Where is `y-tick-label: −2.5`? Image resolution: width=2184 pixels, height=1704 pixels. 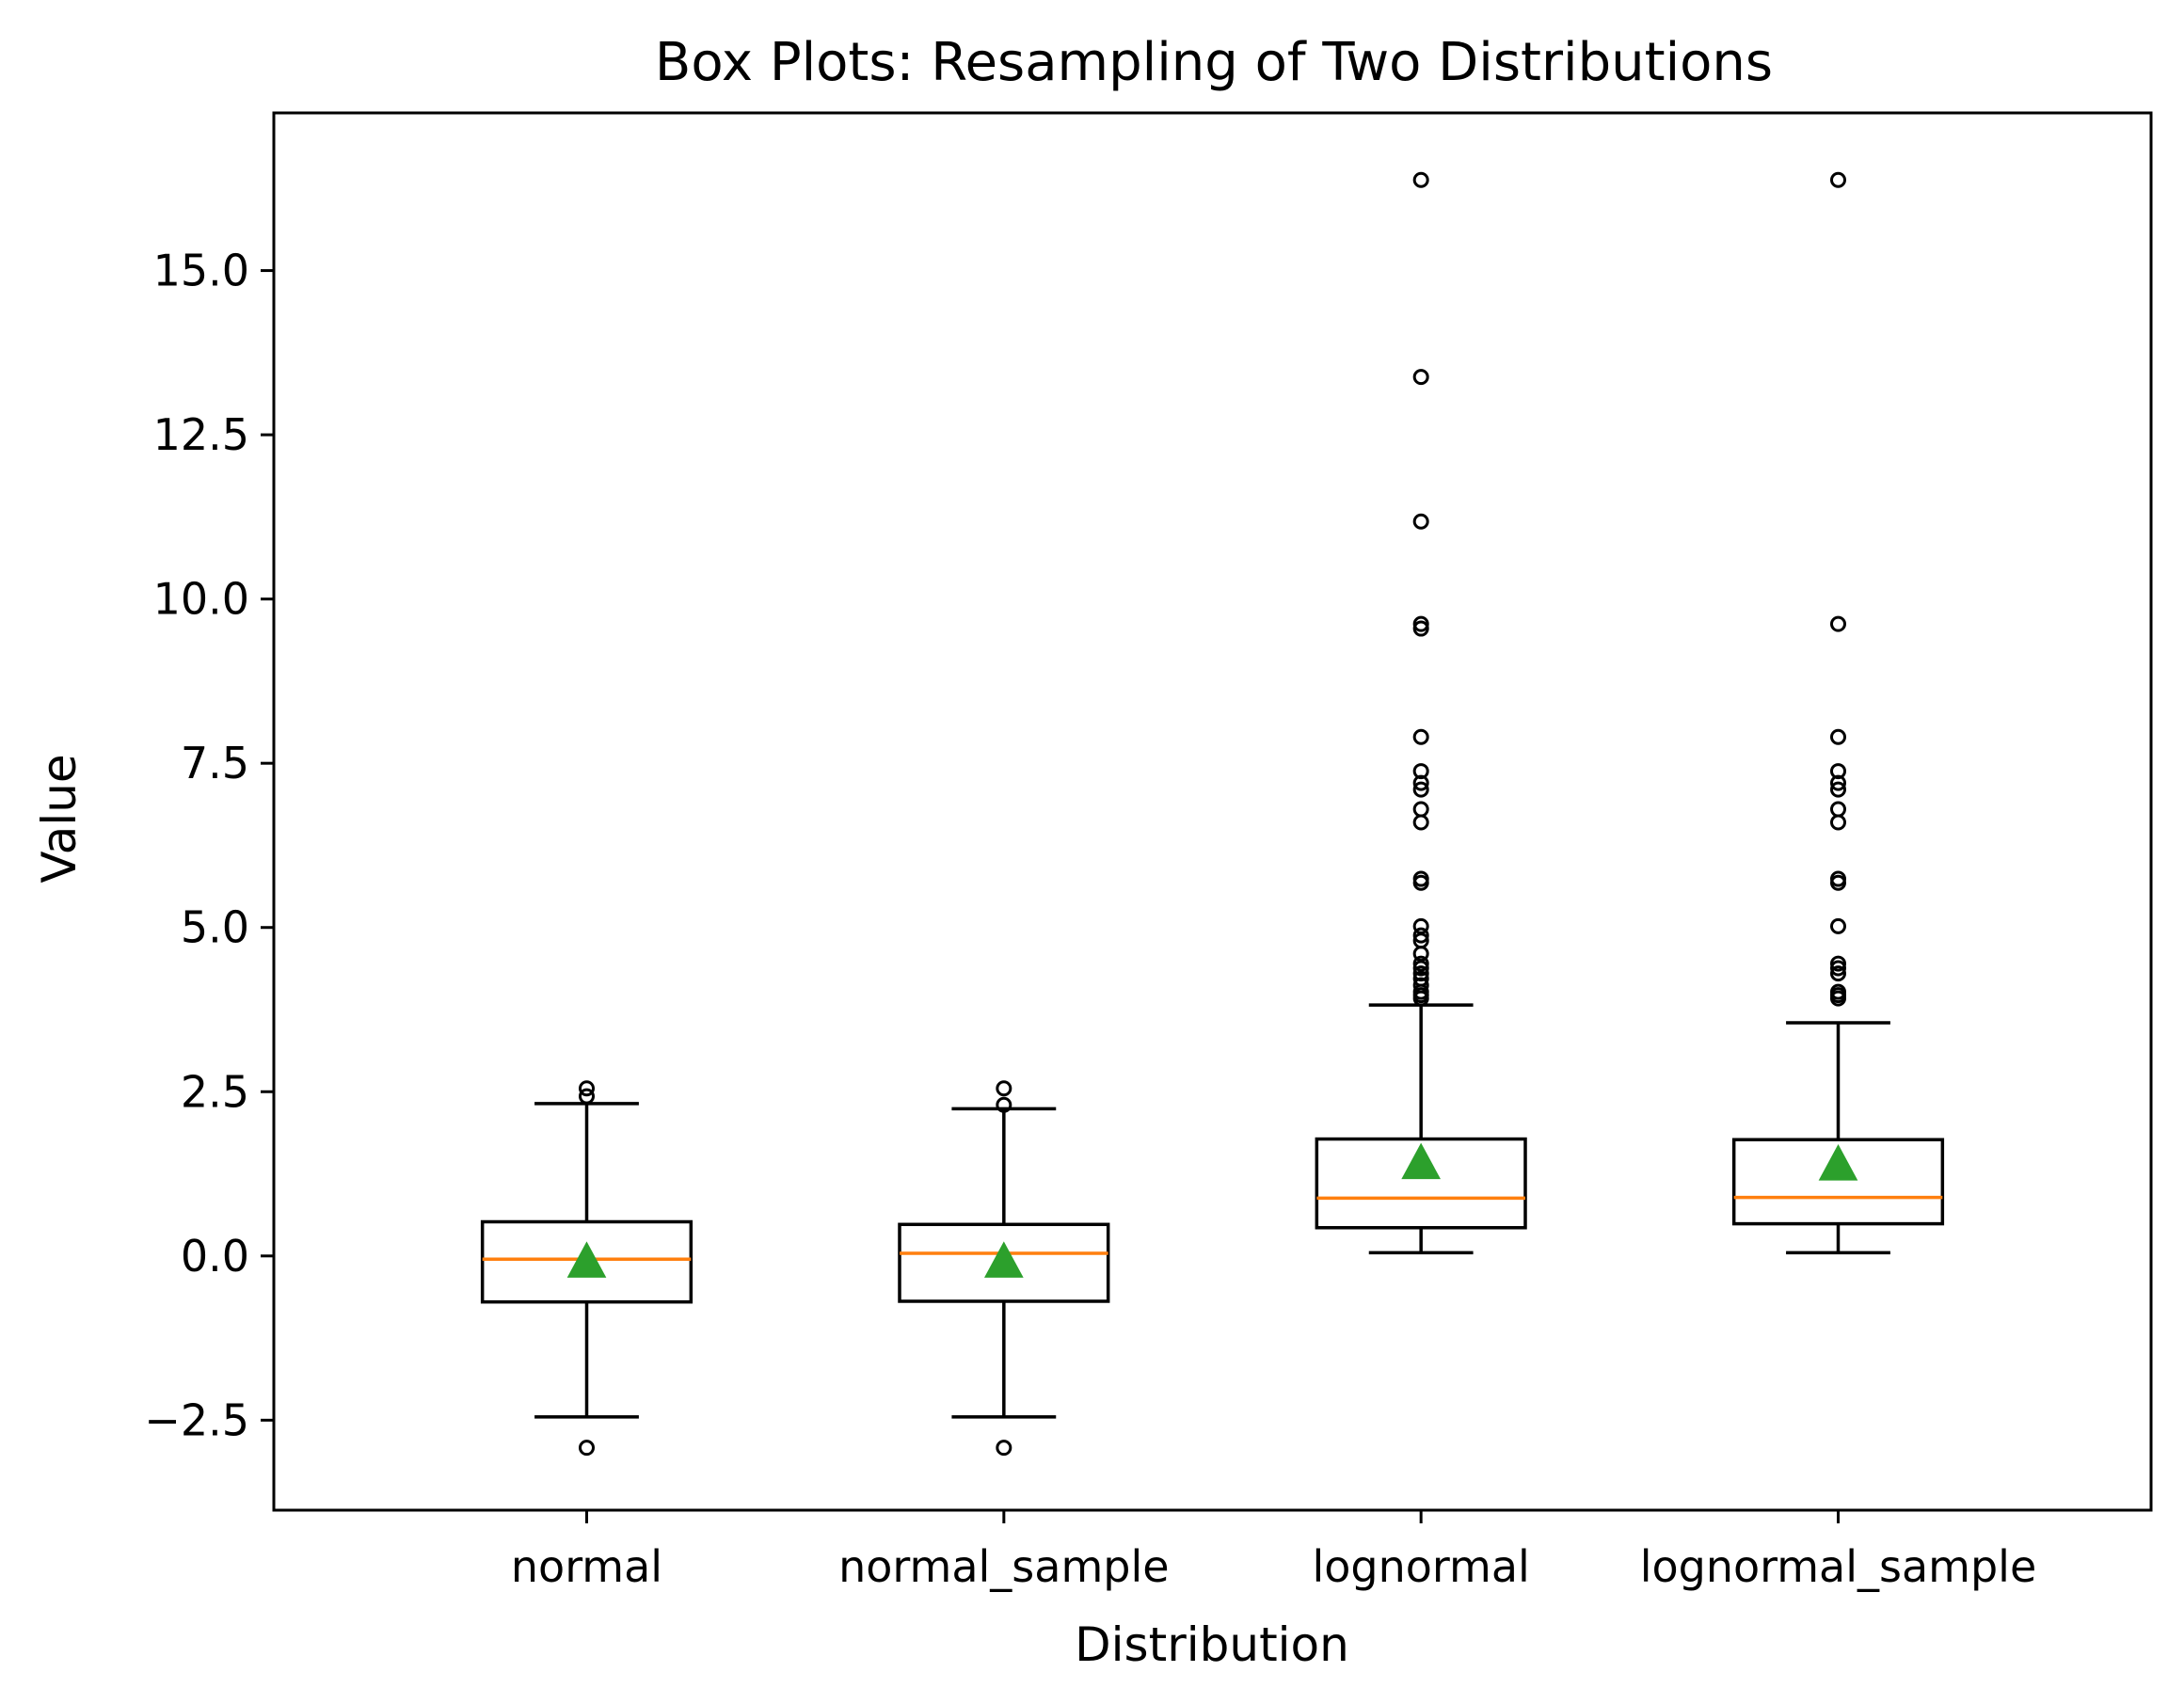
y-tick-label: −2.5 is located at coordinates (196, 1419).